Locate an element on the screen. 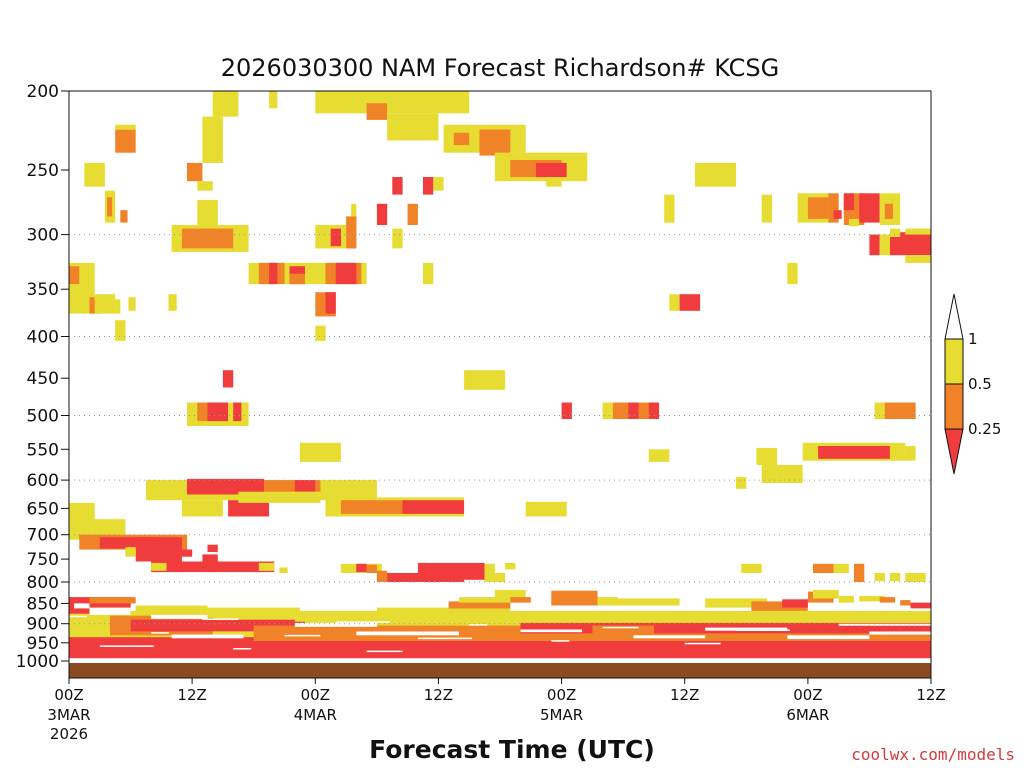 Image resolution: width=1024 pixels, height=768 pixels. legend-label: 0.25 is located at coordinates (984, 429).